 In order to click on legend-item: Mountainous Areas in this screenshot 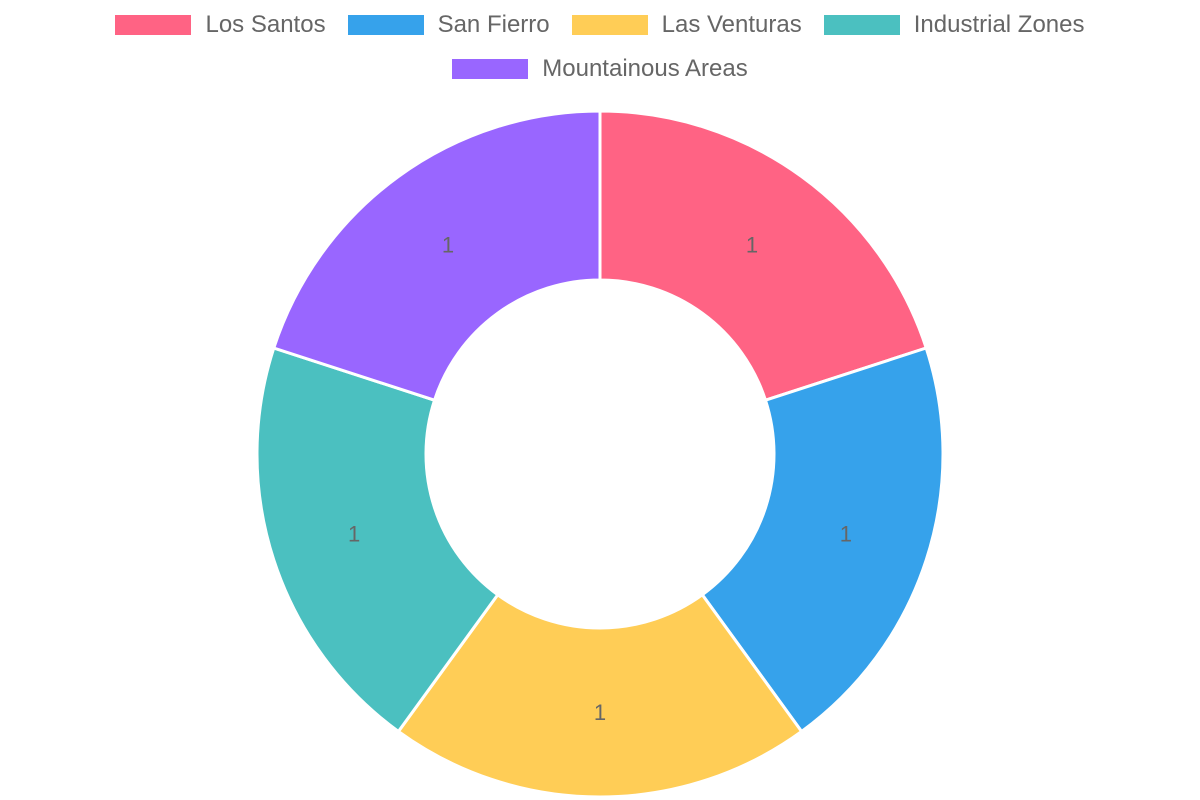, I will do `click(600, 69)`.